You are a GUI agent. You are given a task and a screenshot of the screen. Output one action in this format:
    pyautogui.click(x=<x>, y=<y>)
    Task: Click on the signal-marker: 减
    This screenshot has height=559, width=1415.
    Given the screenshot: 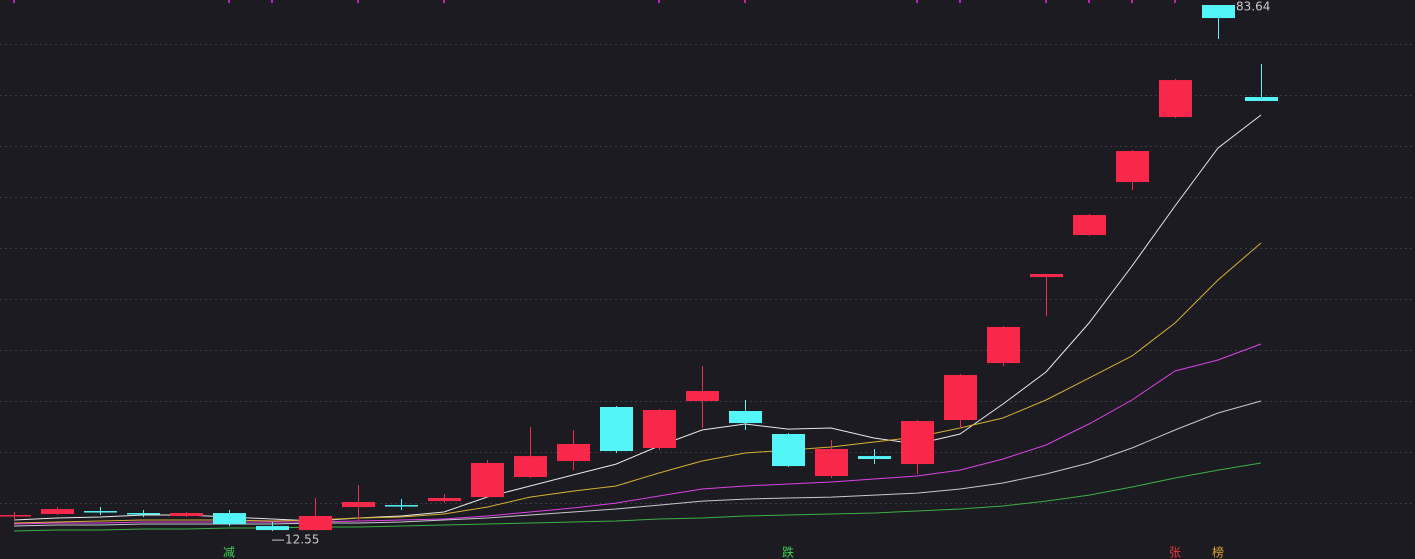 What is the action you would take?
    pyautogui.click(x=229, y=552)
    